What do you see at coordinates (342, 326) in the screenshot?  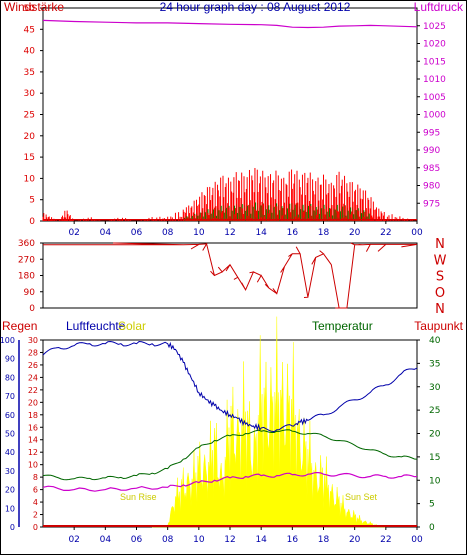 I see `temperature-axis-label: Temperatur` at bounding box center [342, 326].